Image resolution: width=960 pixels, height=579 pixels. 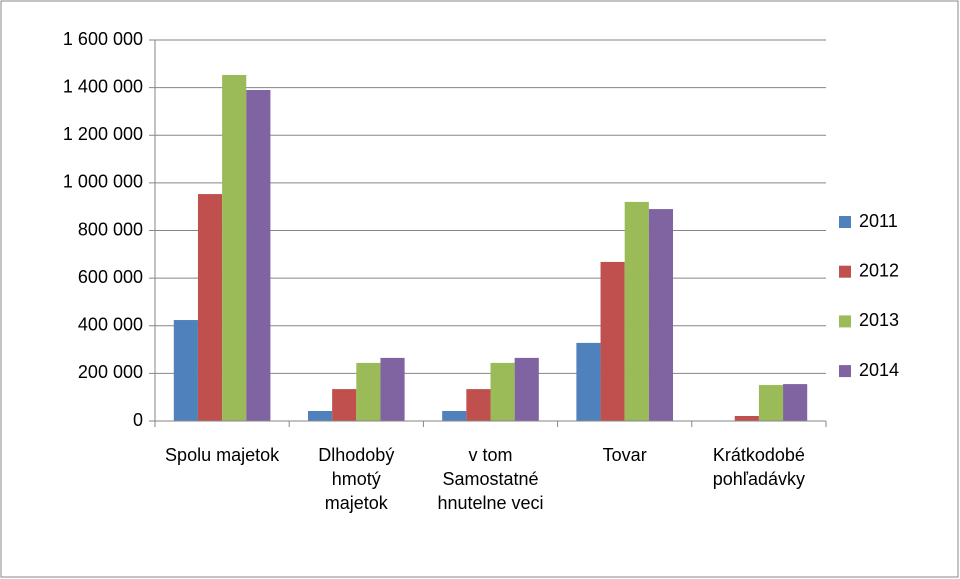 What do you see at coordinates (138, 420) in the screenshot?
I see `y-tick-label: 0` at bounding box center [138, 420].